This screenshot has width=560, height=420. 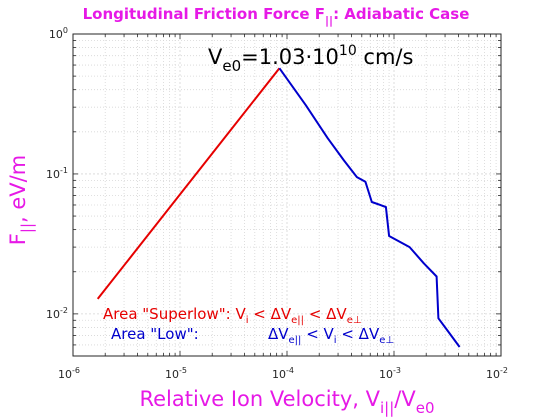 I want to click on annotation-velocity: Ve0=1.03·1010 cm/s, so click(x=310, y=59).